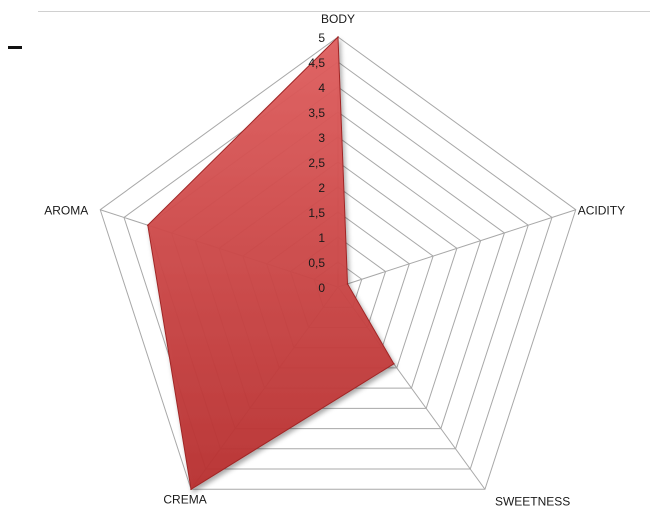 This screenshot has height=523, width=650. I want to click on data-point-aroma, so click(147, 225).